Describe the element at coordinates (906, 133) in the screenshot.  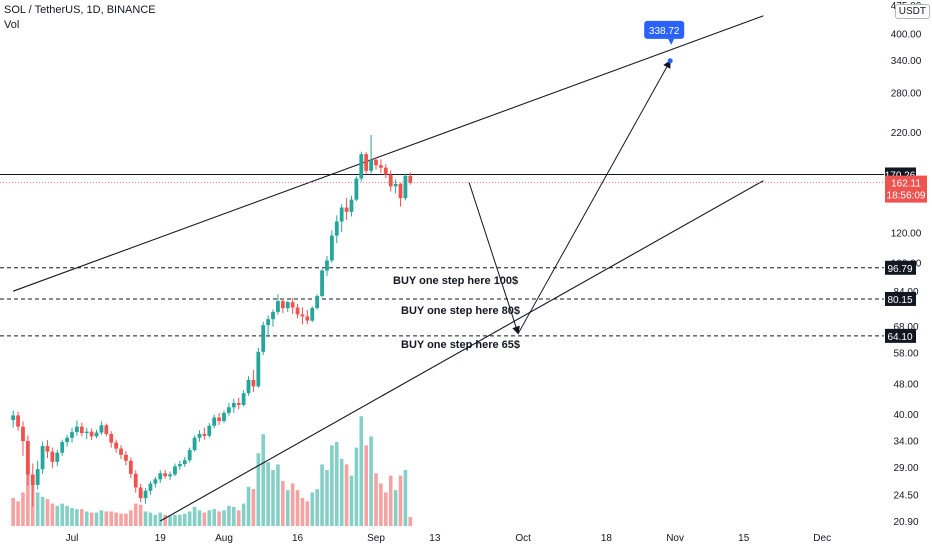
I see `price-tick: 220.00` at that location.